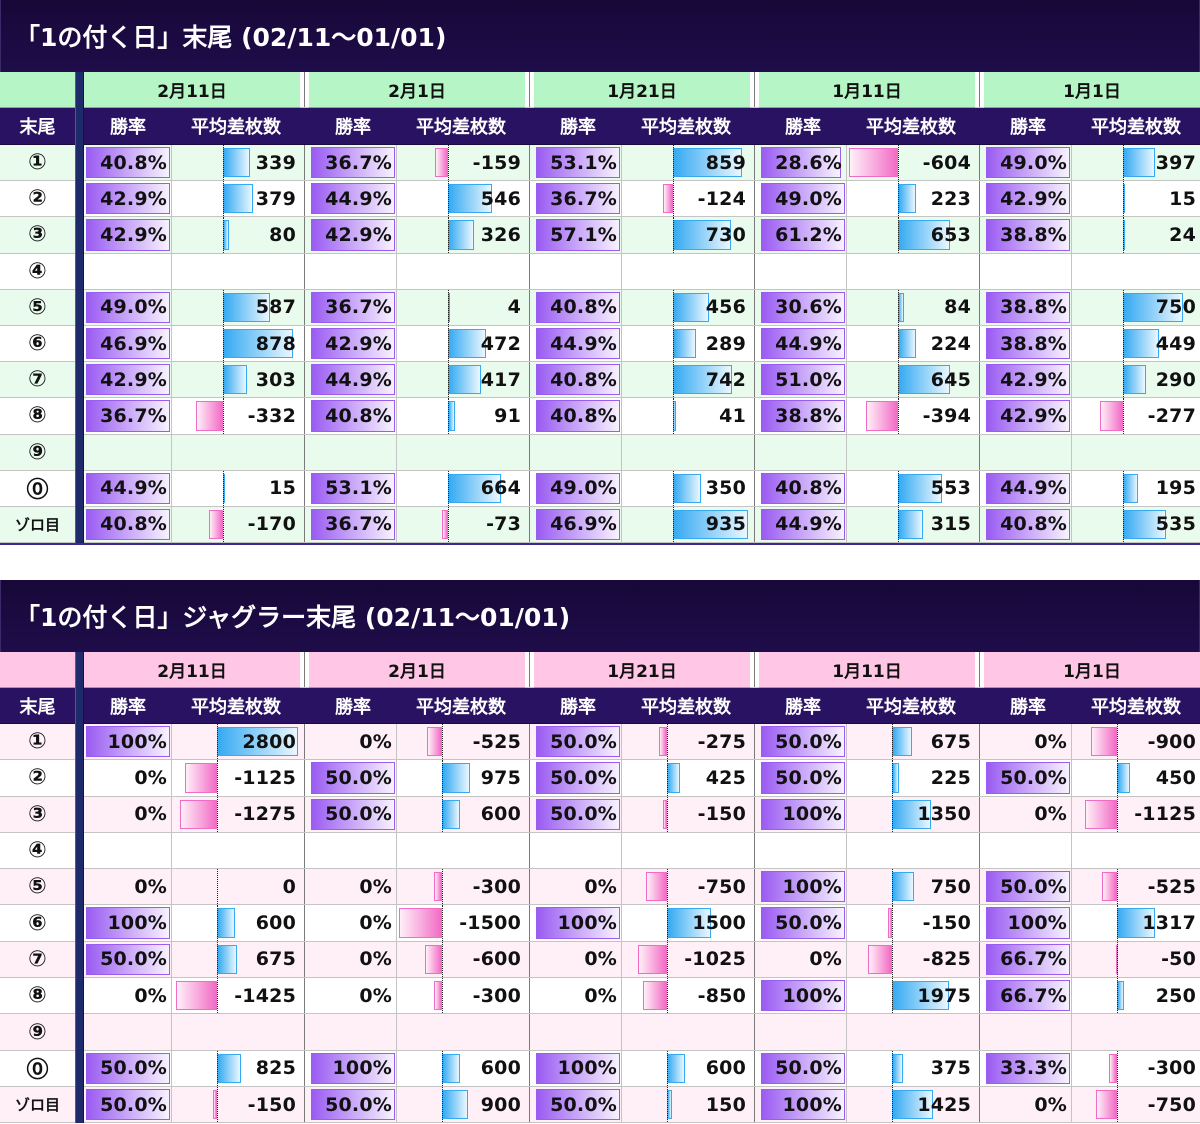 The image size is (1200, 1124). What do you see at coordinates (192, 670) in the screenshot?
I see `day-date-header: 2月11日` at bounding box center [192, 670].